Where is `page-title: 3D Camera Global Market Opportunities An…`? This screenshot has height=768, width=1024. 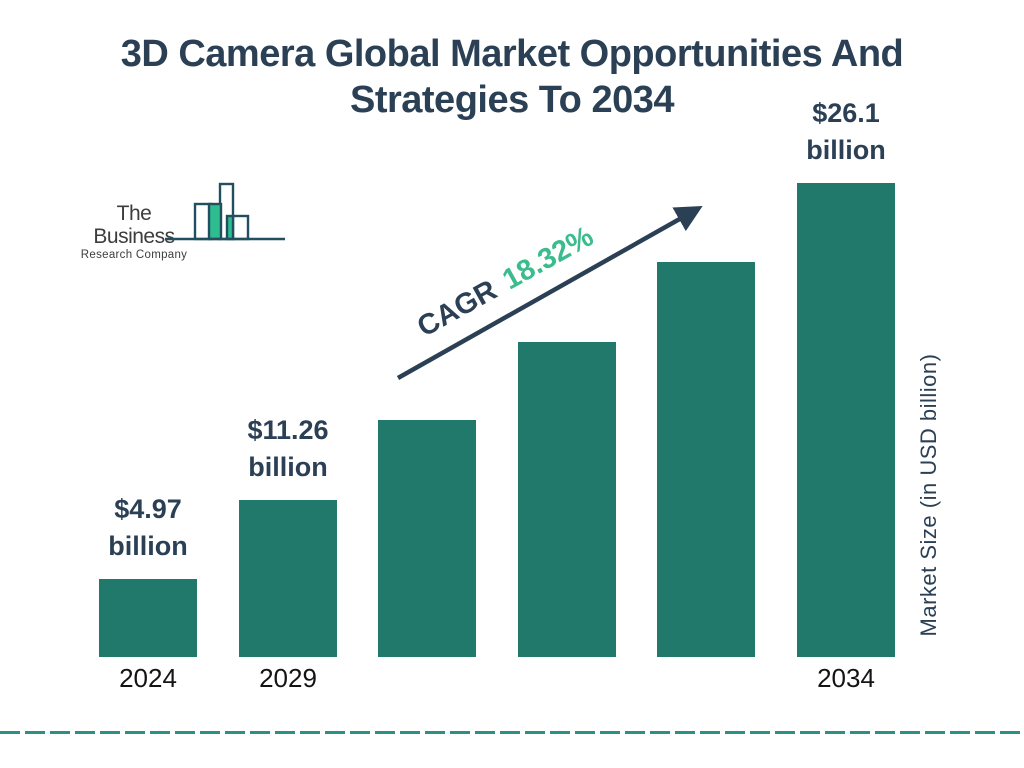 page-title: 3D Camera Global Market Opportunities An… is located at coordinates (512, 77).